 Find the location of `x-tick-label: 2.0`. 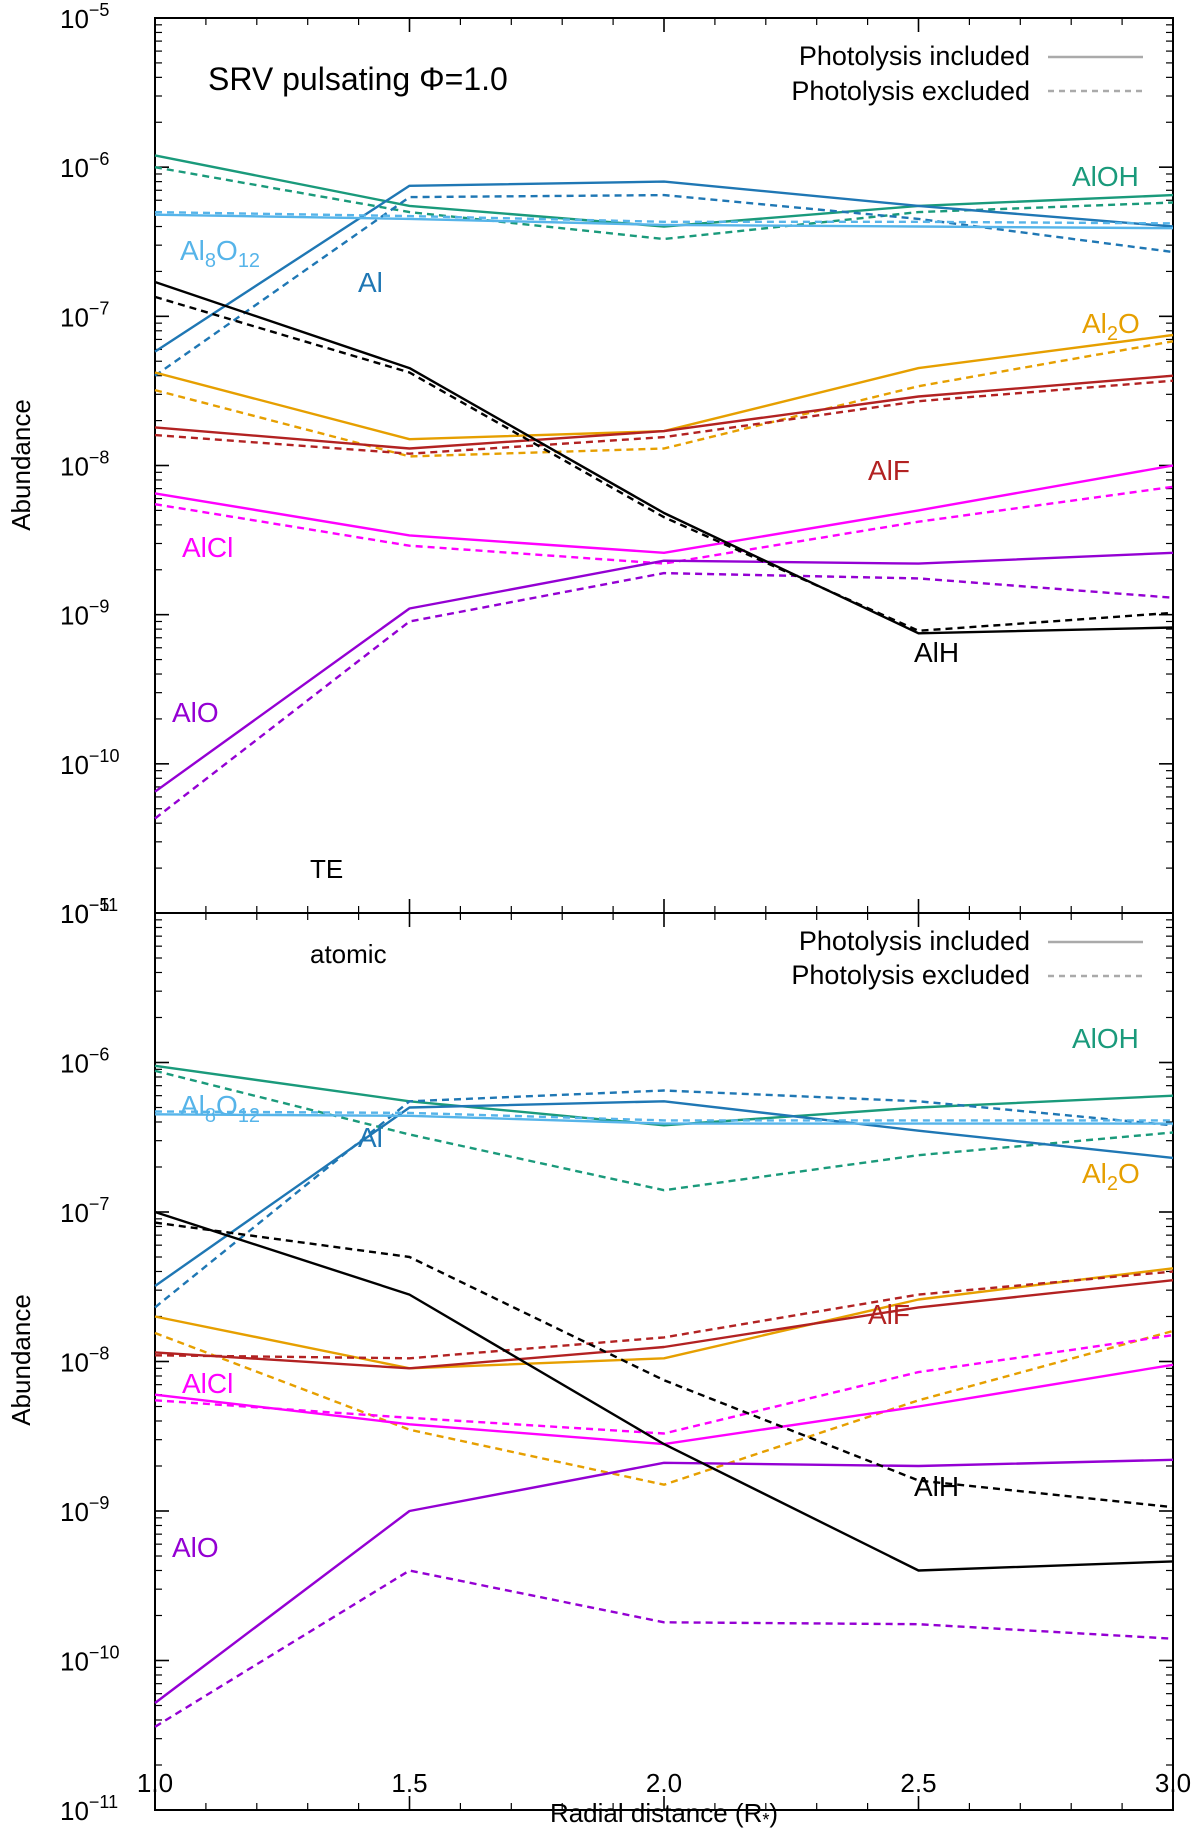

x-tick-label: 2.0 is located at coordinates (664, 1783).